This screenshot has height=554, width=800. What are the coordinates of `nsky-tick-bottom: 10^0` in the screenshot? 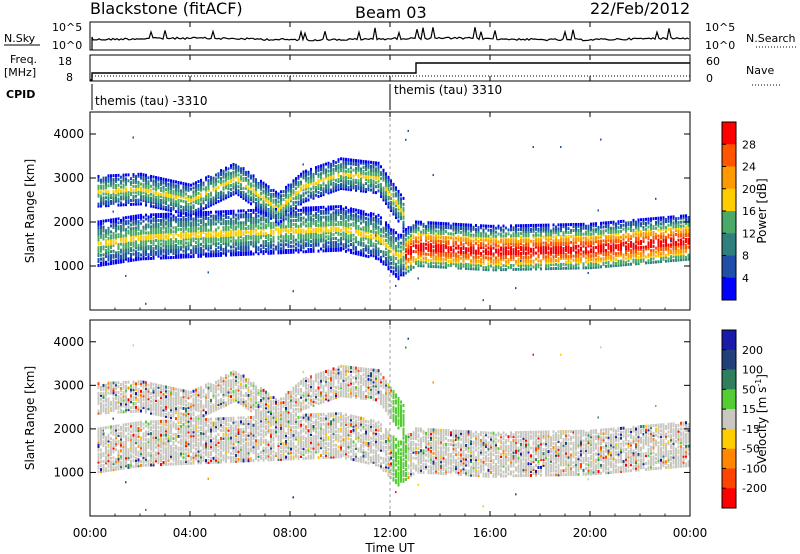 It's located at (67, 45).